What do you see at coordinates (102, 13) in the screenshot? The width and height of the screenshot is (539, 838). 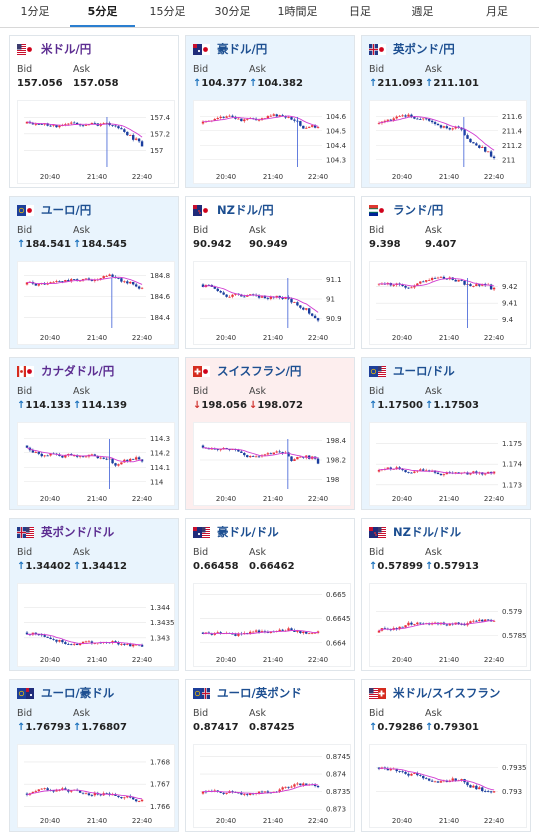 I see `tab-timeframe-1: 5分足` at bounding box center [102, 13].